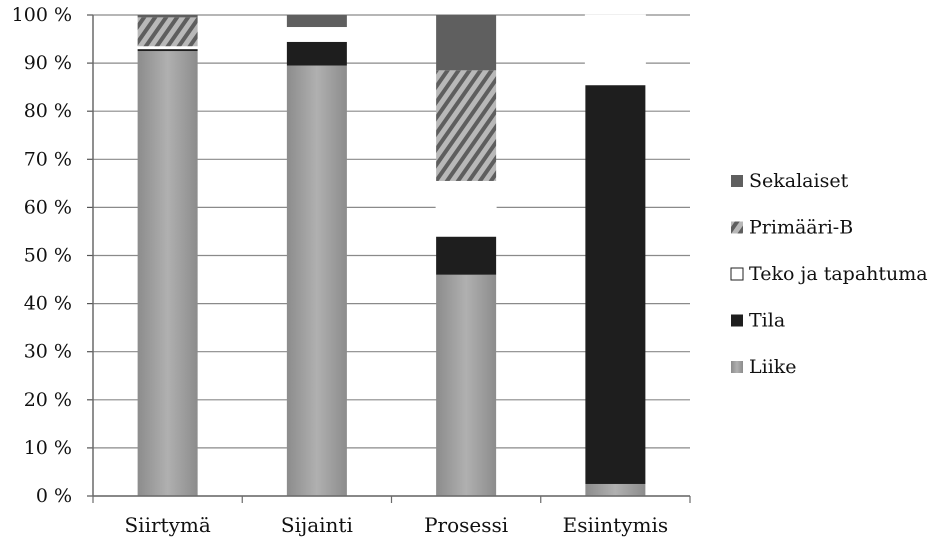  What do you see at coordinates (615, 50) in the screenshot?
I see `bar-segment-teko-ja-tapahtuma-esiintymis` at bounding box center [615, 50].